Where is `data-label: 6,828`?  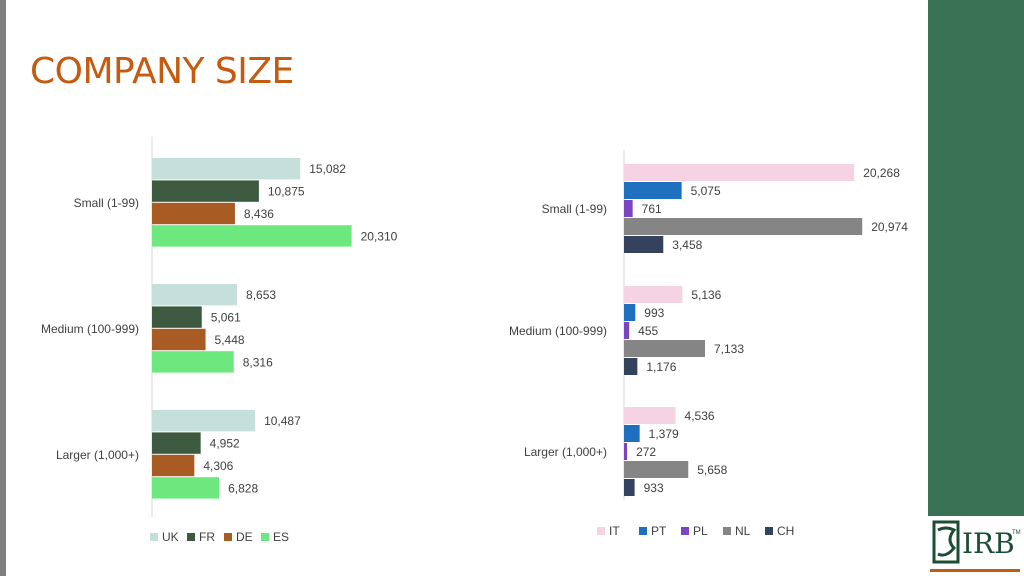 data-label: 6,828 is located at coordinates (243, 488).